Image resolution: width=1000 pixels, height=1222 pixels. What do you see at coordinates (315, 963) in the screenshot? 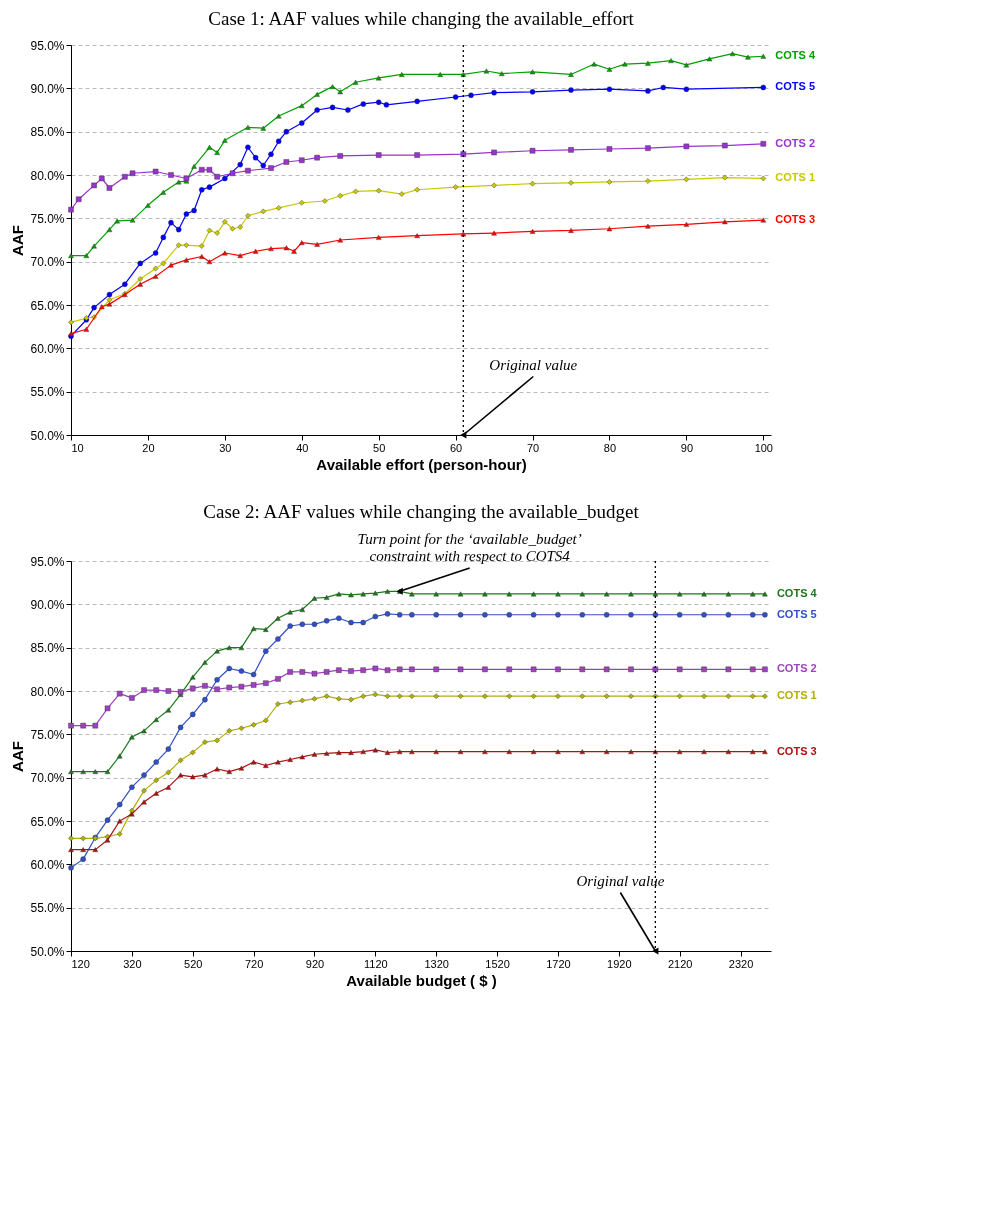
I see `x-tick-label: 920` at bounding box center [315, 963].